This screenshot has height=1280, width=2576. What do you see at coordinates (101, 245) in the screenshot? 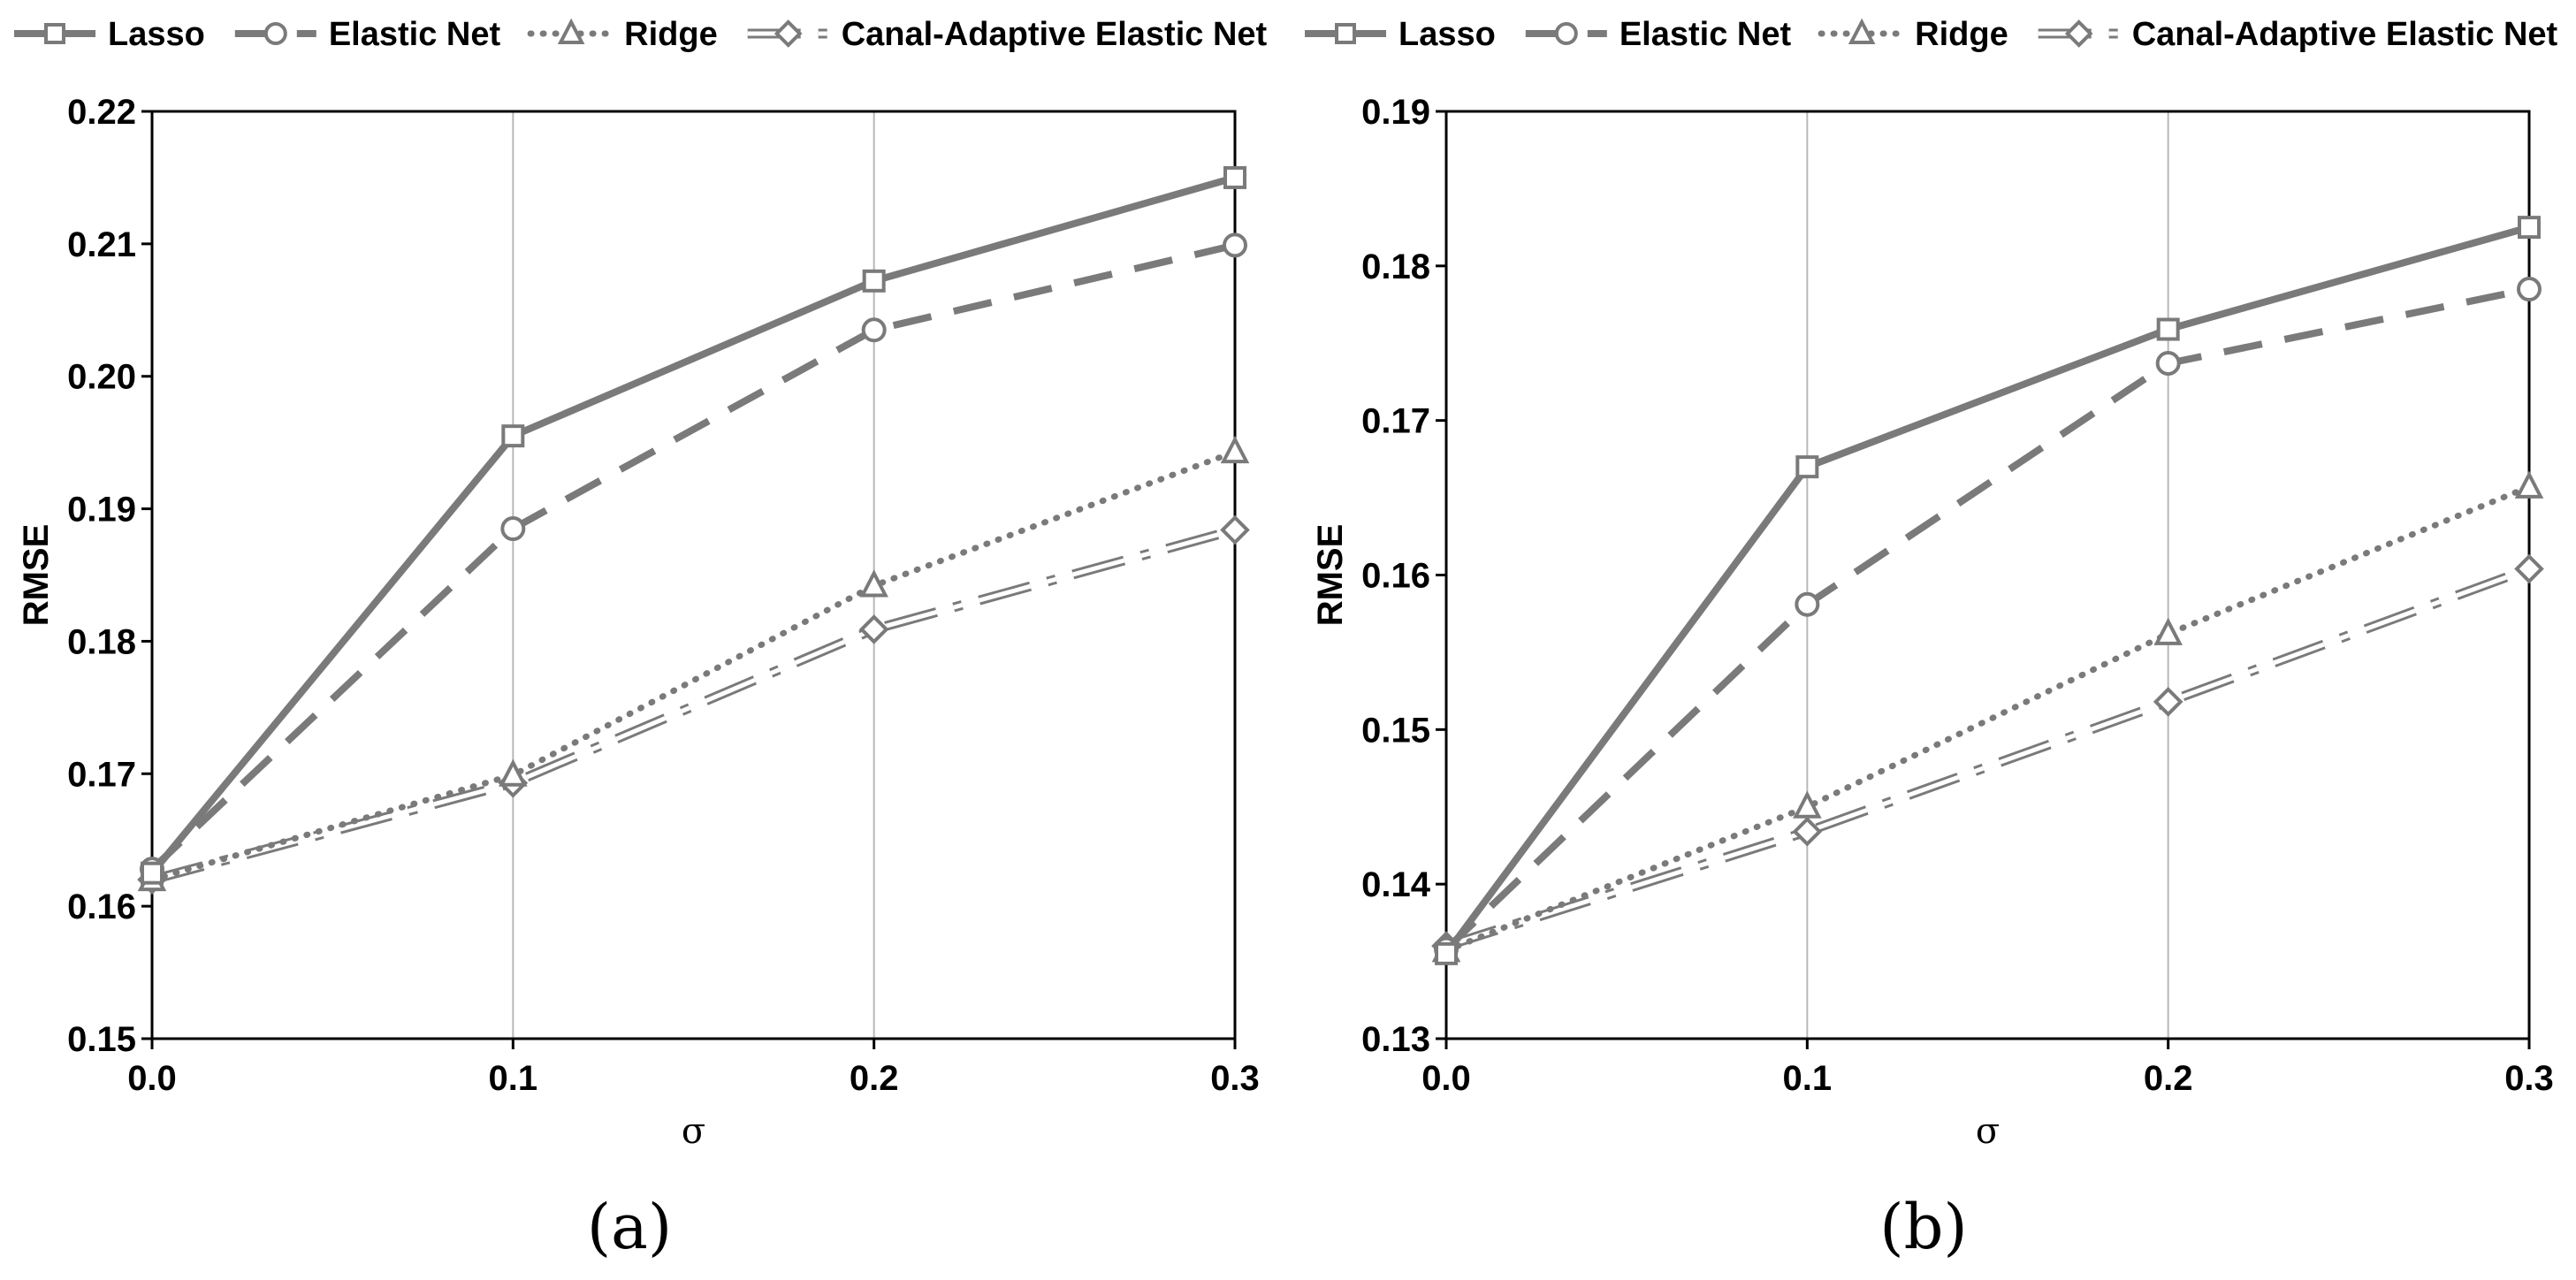
I see `y-tick-label: 0.21` at bounding box center [101, 245].